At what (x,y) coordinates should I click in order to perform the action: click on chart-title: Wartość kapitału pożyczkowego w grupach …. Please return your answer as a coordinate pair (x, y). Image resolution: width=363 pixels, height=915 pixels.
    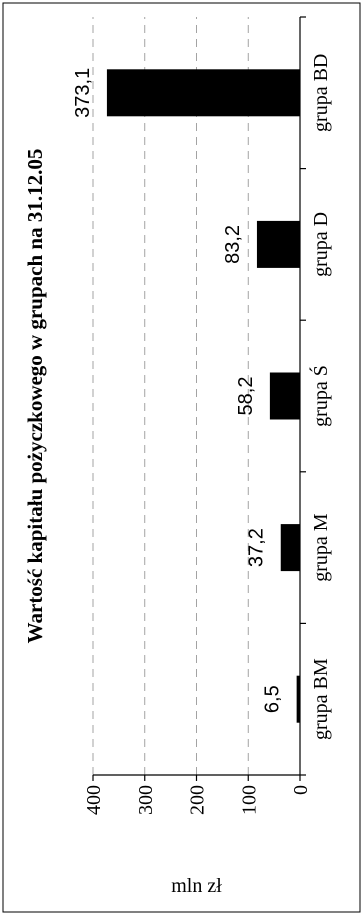
    Looking at the image, I should click on (35, 396).